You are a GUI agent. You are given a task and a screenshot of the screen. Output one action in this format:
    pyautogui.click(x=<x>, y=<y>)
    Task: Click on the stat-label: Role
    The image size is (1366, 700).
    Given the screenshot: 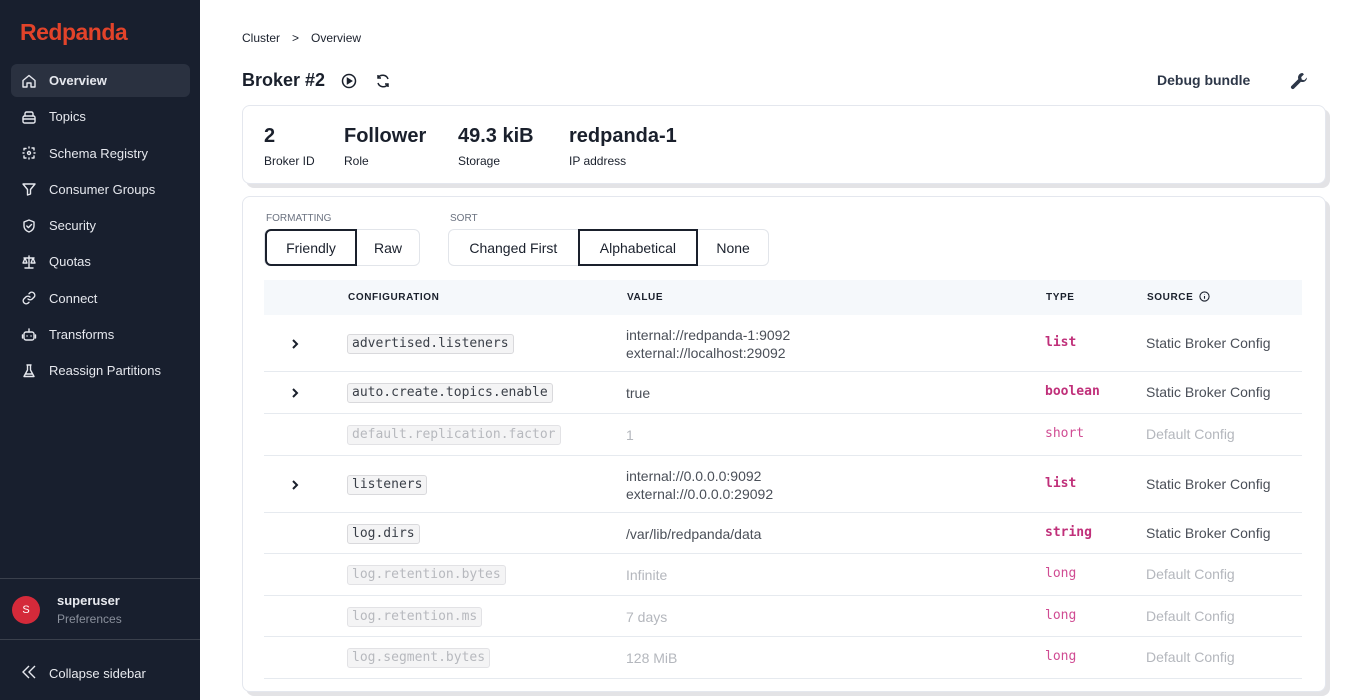 What is the action you would take?
    pyautogui.click(x=356, y=161)
    